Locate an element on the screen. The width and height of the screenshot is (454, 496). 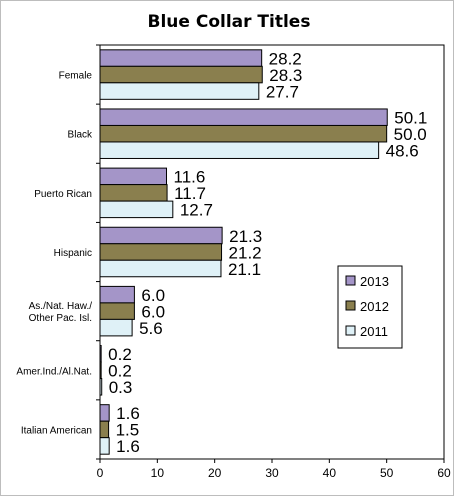
category-label-line: Italian American is located at coordinates (56, 430).